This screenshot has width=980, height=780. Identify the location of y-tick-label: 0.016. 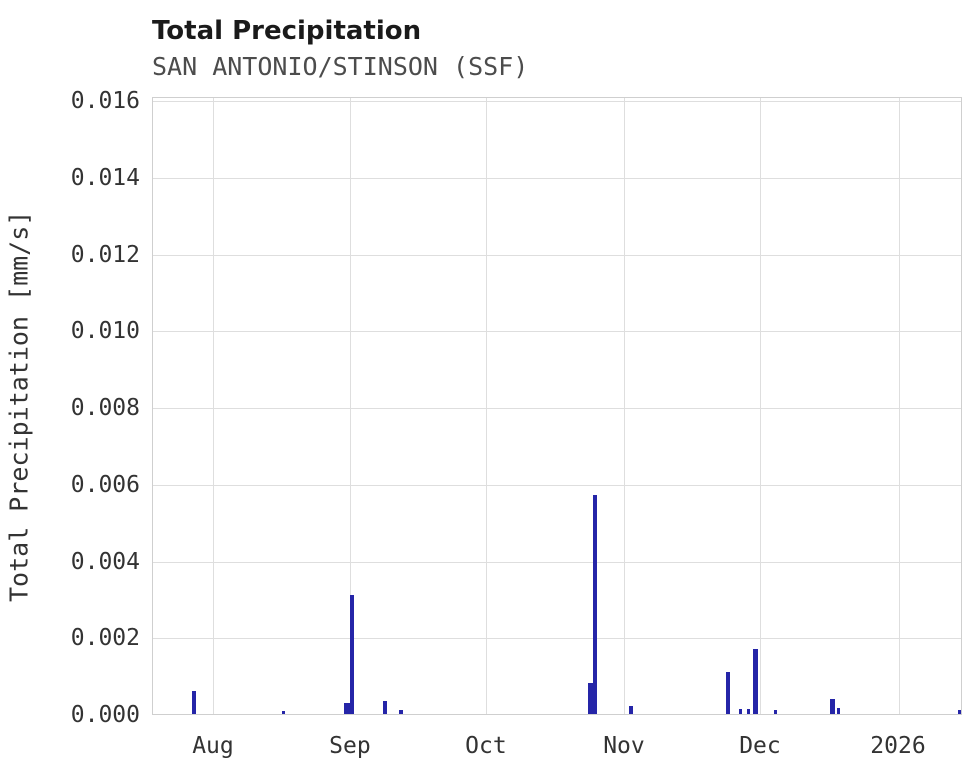
(105, 101).